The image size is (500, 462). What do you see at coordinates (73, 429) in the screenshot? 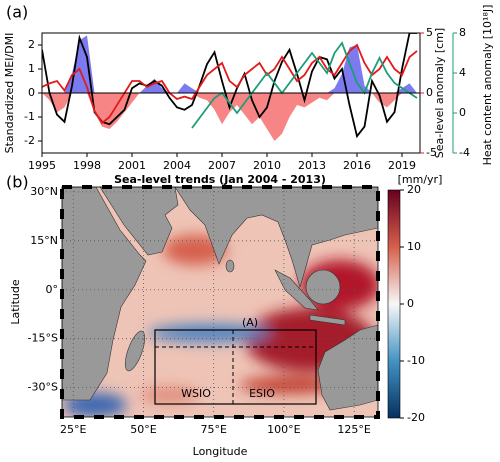
I see `x-tick-label: 25°E` at bounding box center [73, 429].